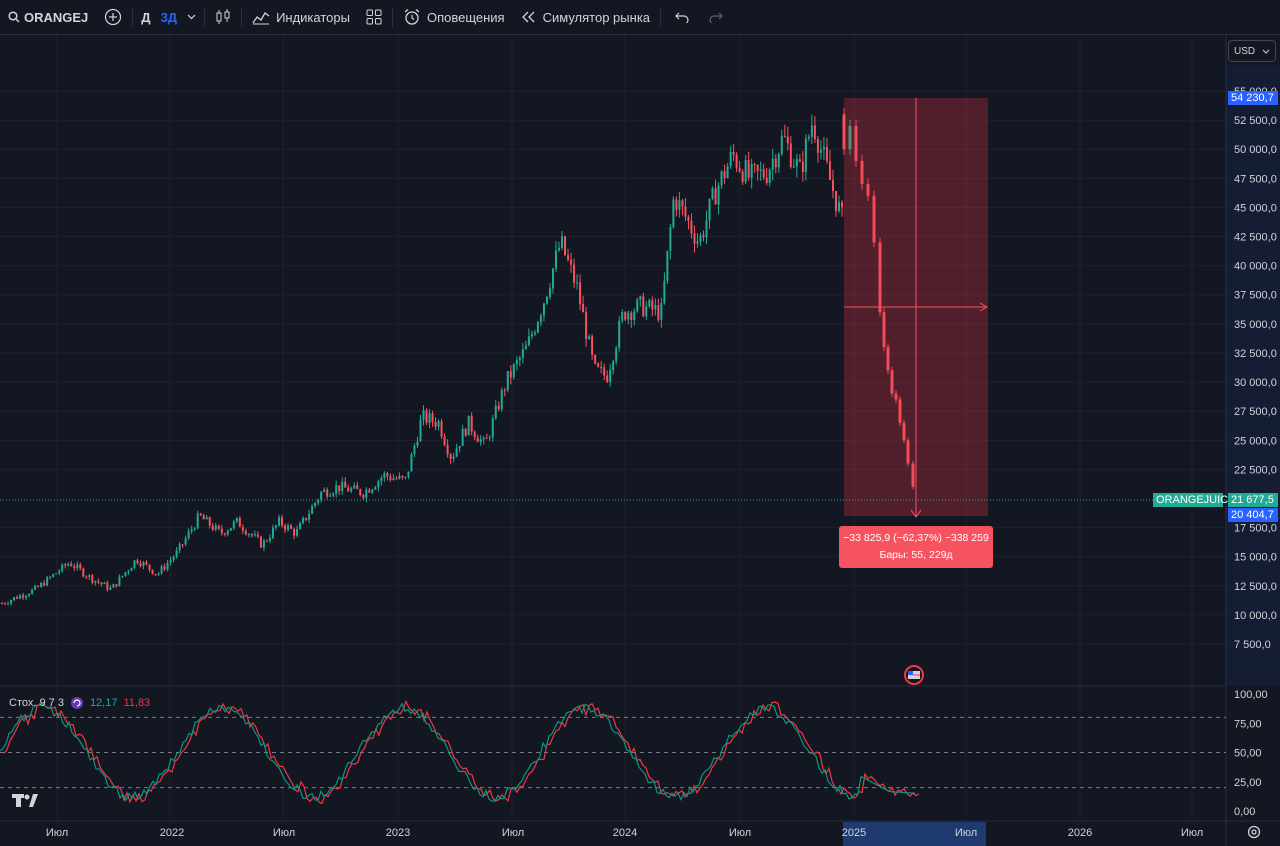 The height and width of the screenshot is (846, 1280). What do you see at coordinates (48, 17) in the screenshot?
I see `symbol-search-button: ORANGEJ` at bounding box center [48, 17].